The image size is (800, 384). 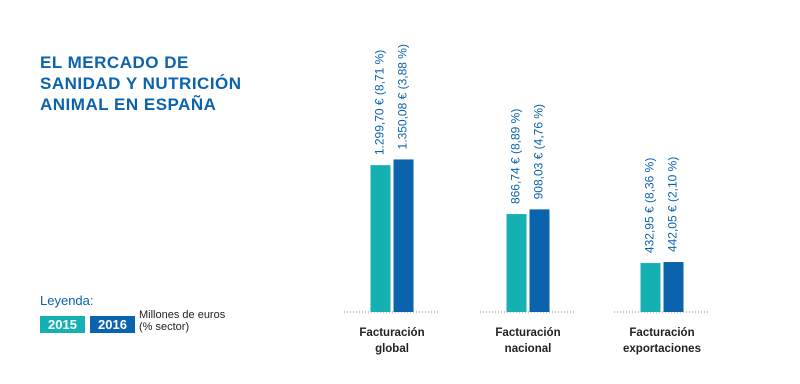 I want to click on x-tick-label: Facturación global, so click(x=392, y=341).